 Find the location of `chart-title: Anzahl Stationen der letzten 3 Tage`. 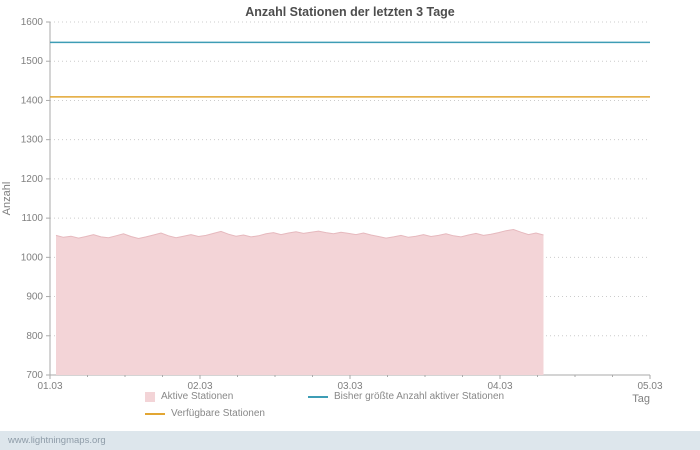

chart-title: Anzahl Stationen der letzten 3 Tage is located at coordinates (350, 12).